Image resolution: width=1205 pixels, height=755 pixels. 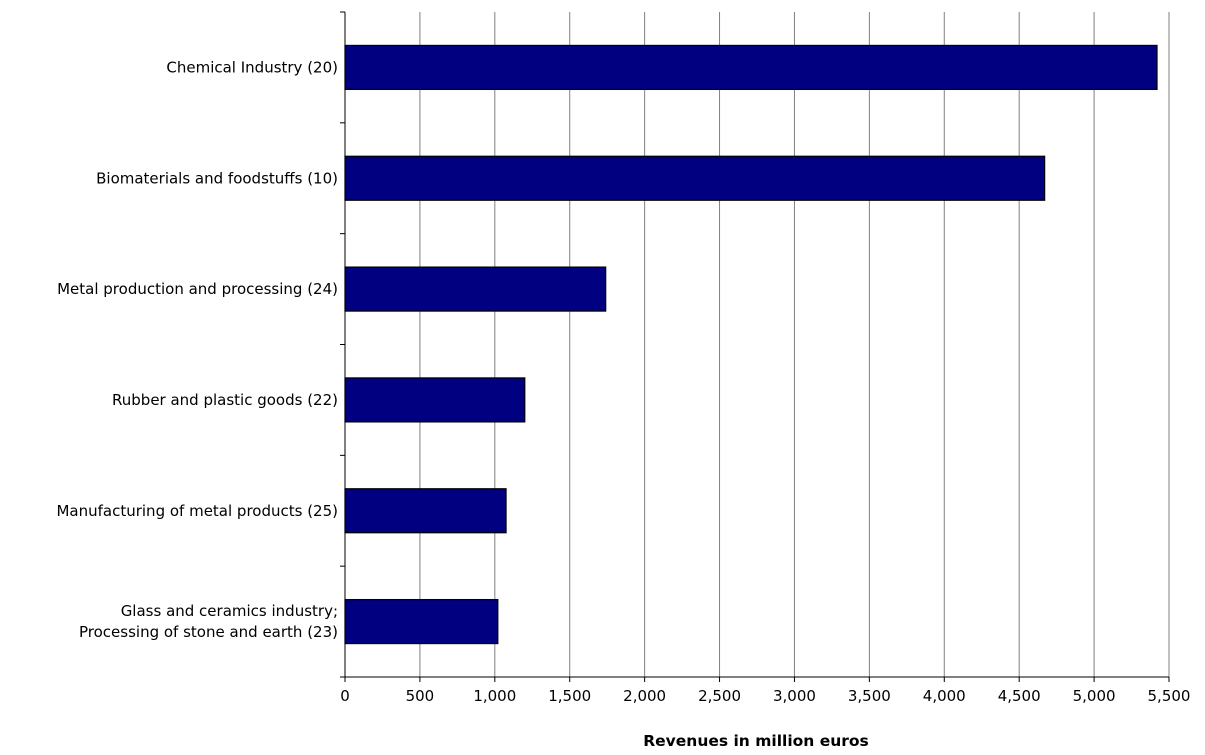 I want to click on category-label: Biomaterials and foodstuffs (10), so click(x=217, y=178).